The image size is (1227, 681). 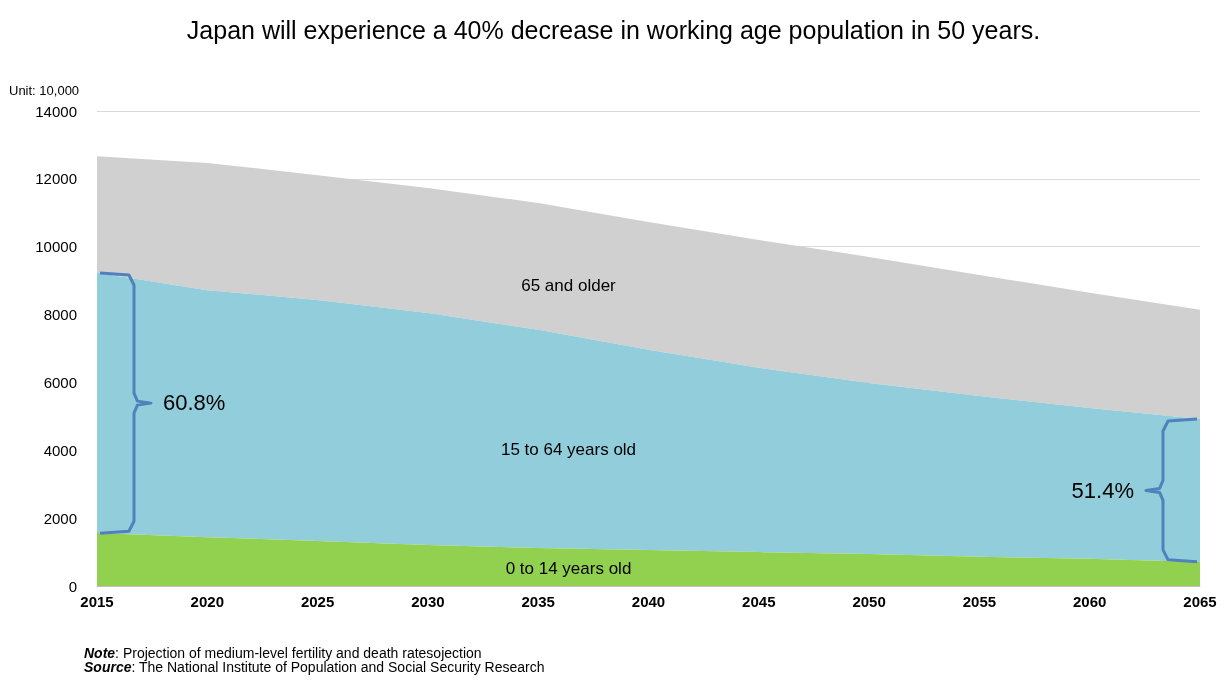 I want to click on x-tick-label: 2050, so click(x=869, y=601).